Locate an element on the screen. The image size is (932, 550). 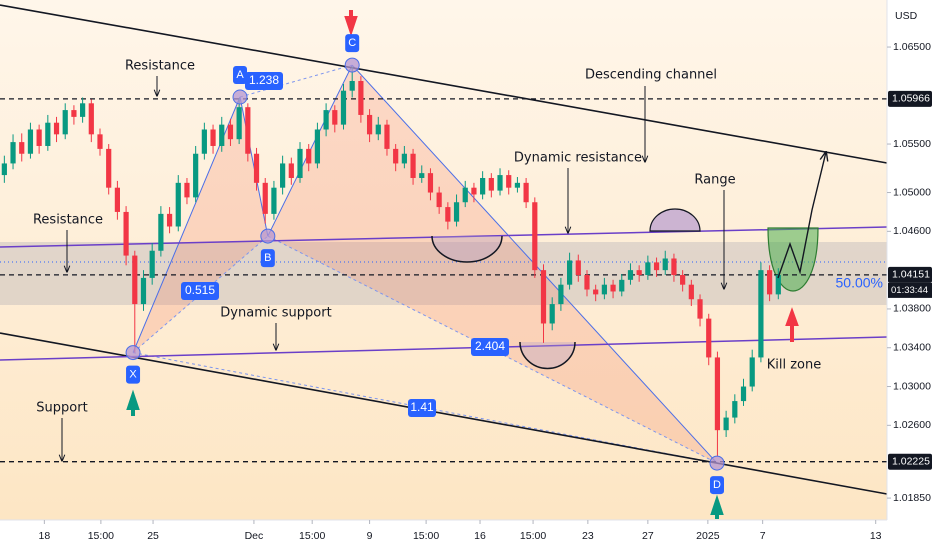
dome is located at coordinates (675, 220).